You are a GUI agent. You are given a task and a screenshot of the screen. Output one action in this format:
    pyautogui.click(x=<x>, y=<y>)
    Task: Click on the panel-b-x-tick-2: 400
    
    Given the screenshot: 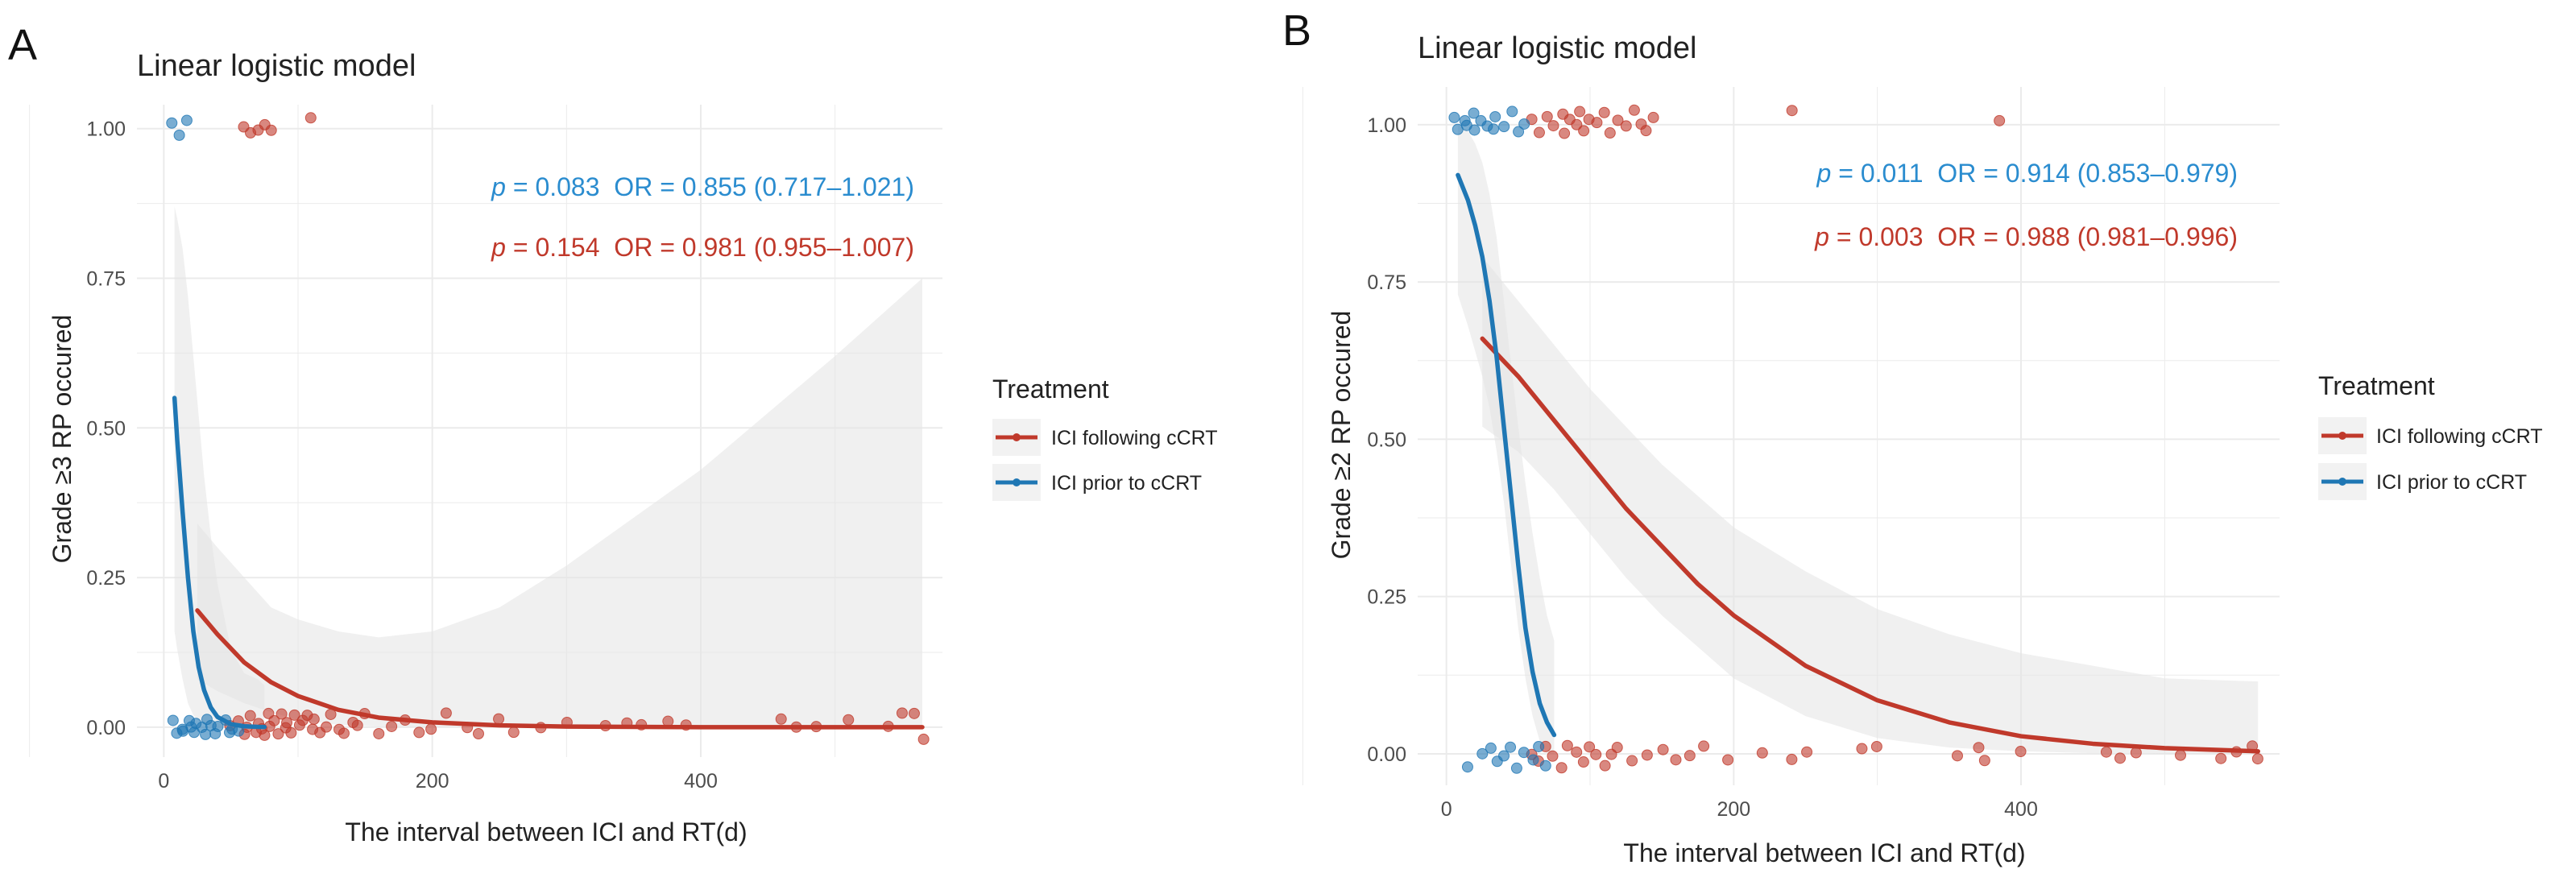 What is the action you would take?
    pyautogui.click(x=2021, y=809)
    